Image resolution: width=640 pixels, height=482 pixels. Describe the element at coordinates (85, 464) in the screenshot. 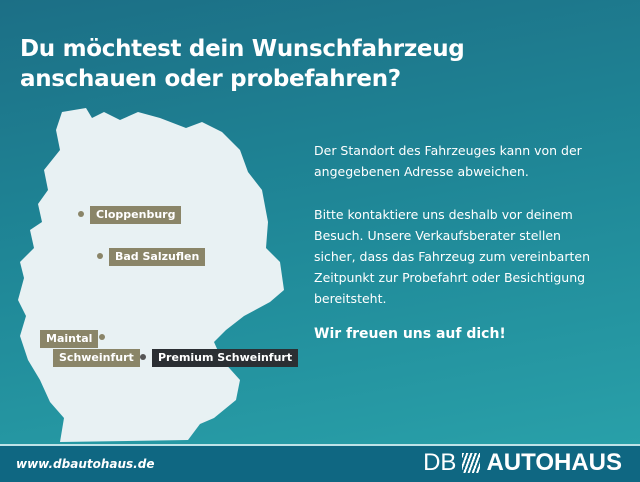

I see `website-link: www.dbautohaus.de` at that location.